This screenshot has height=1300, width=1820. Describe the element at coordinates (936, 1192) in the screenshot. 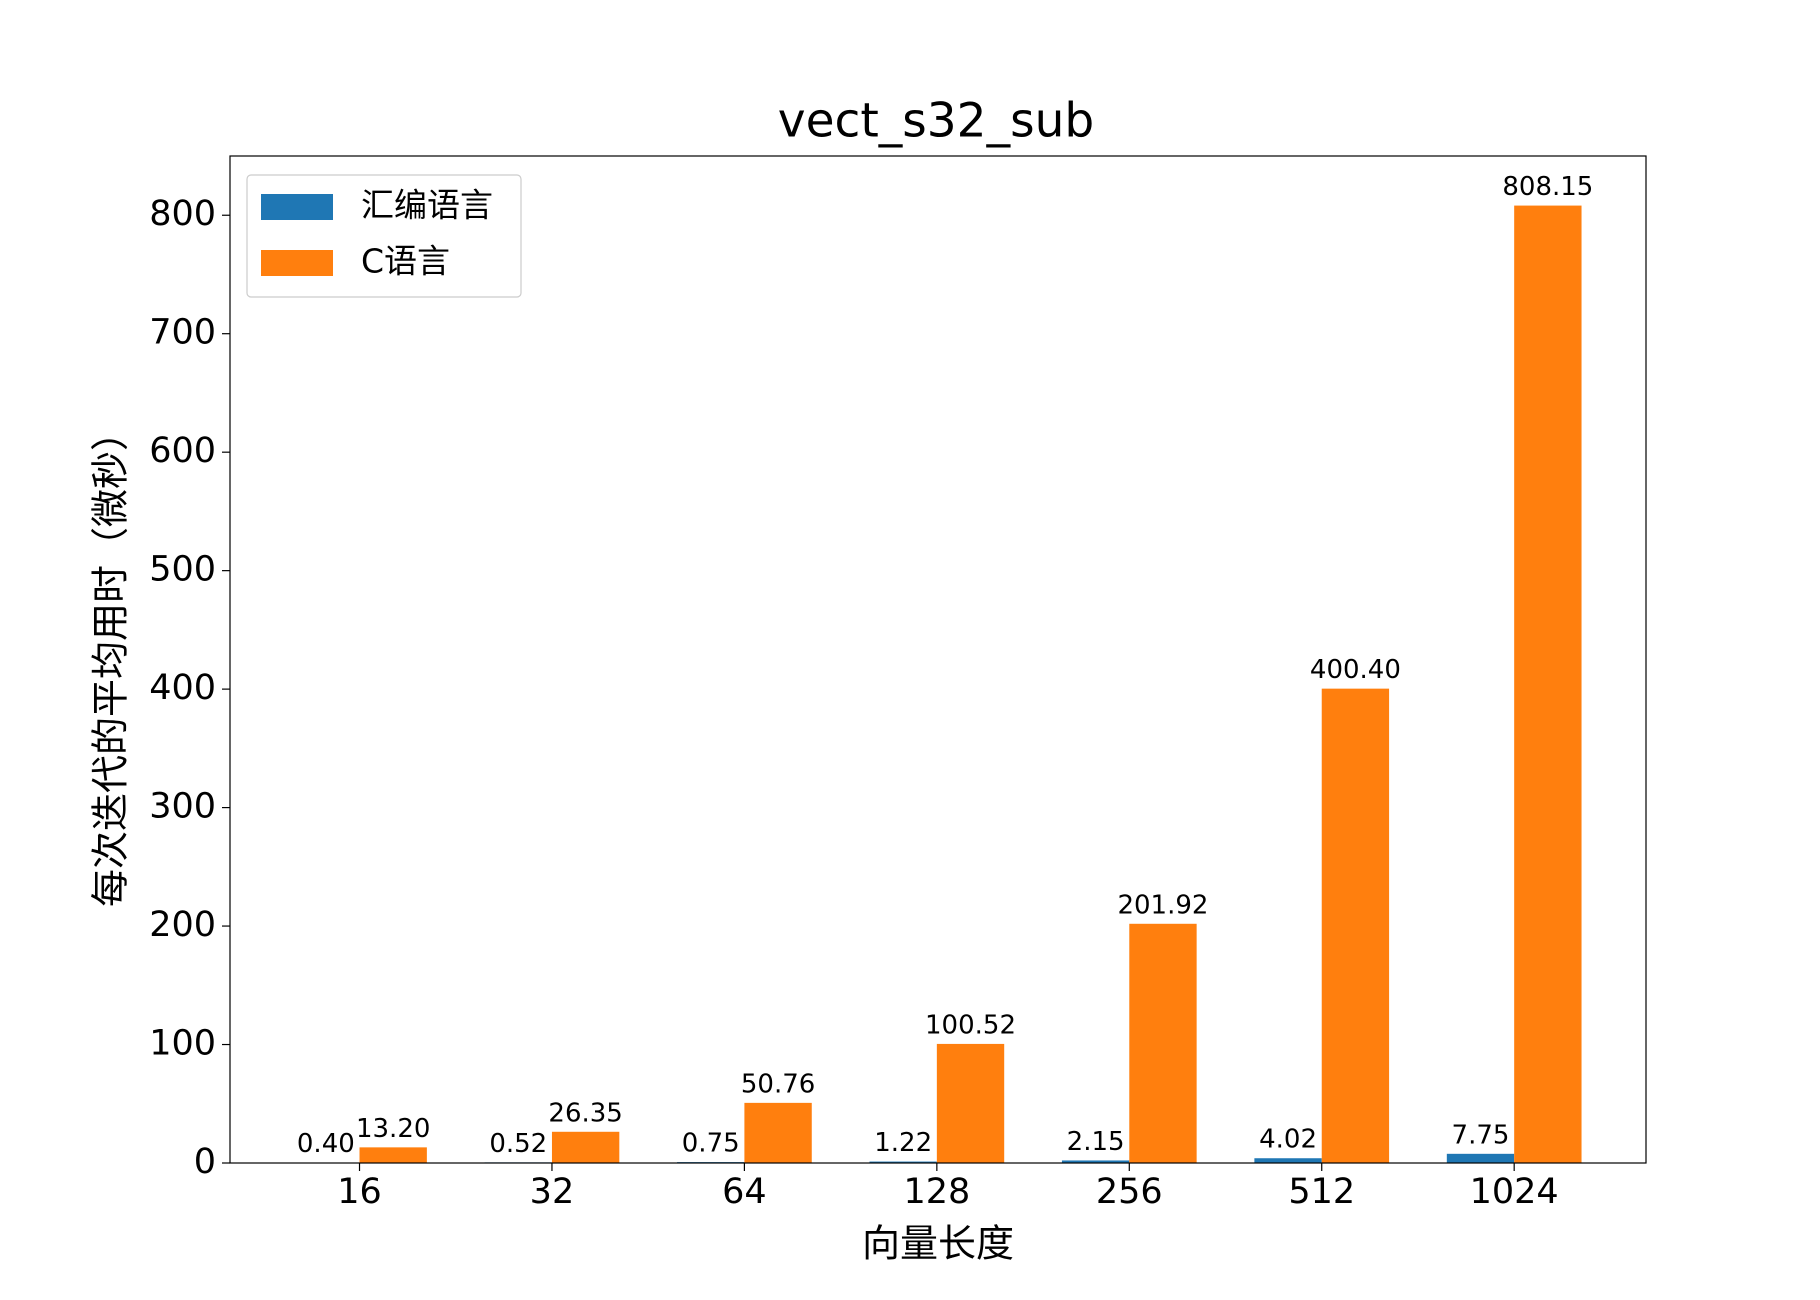

I see `x-tick-label: 128` at that location.